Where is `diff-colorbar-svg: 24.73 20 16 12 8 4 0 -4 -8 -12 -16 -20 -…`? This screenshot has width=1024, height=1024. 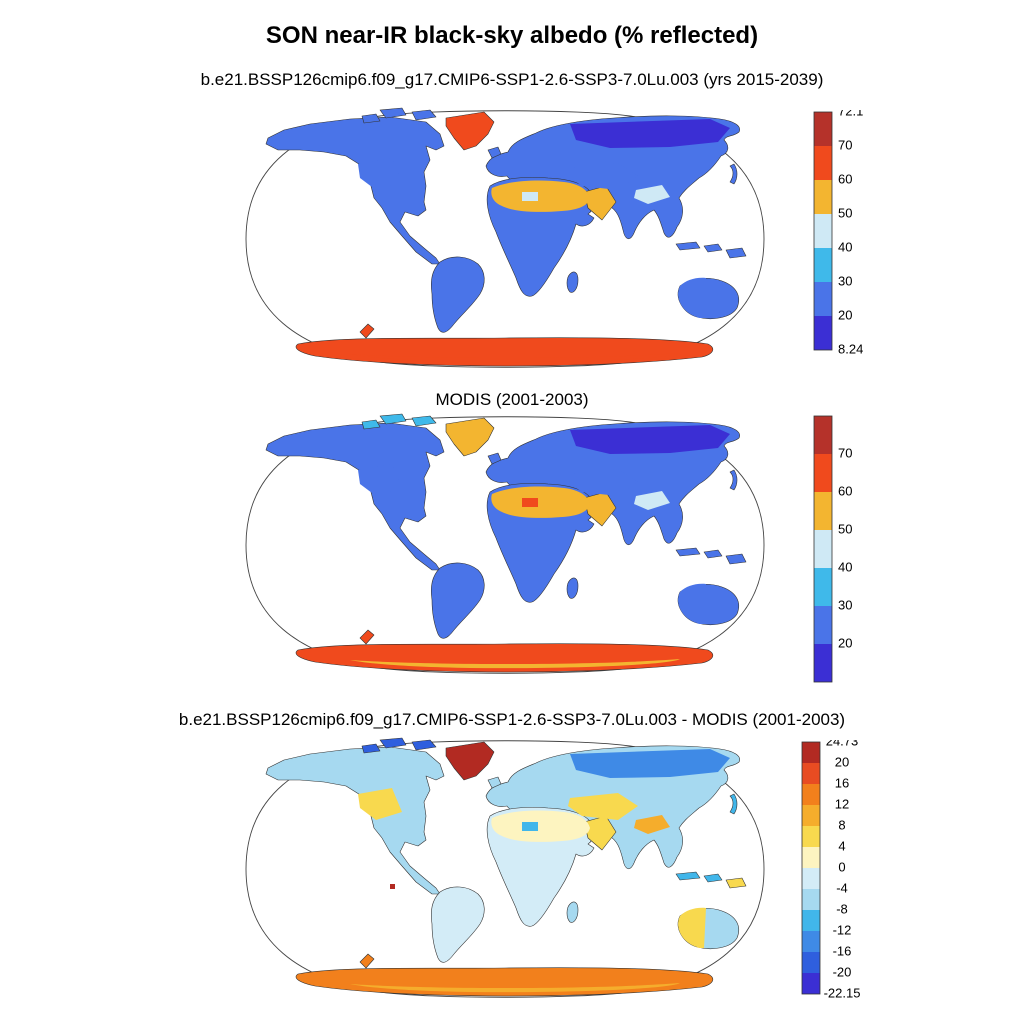 diff-colorbar-svg: 24.73 20 16 12 8 4 0 -4 -8 -12 -16 -20 -… is located at coordinates (830, 870).